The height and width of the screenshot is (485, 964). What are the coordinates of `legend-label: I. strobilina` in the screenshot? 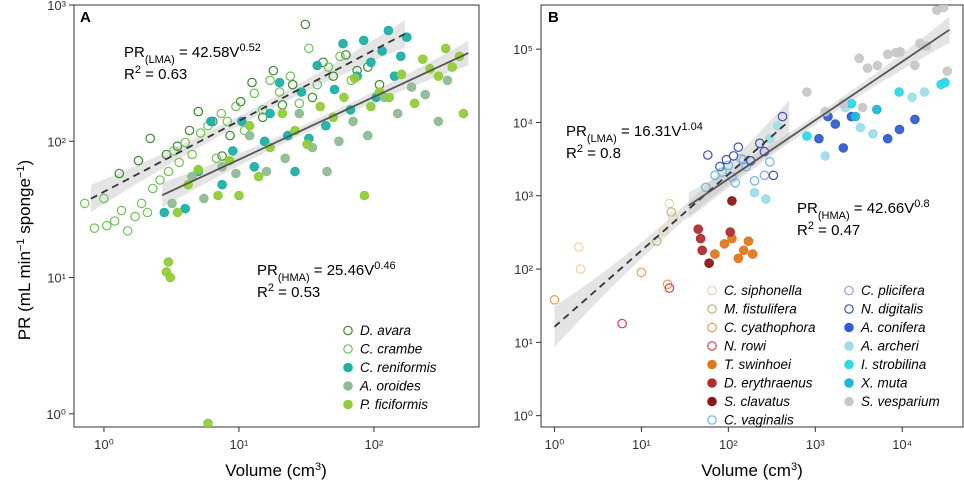 It's located at (894, 364).